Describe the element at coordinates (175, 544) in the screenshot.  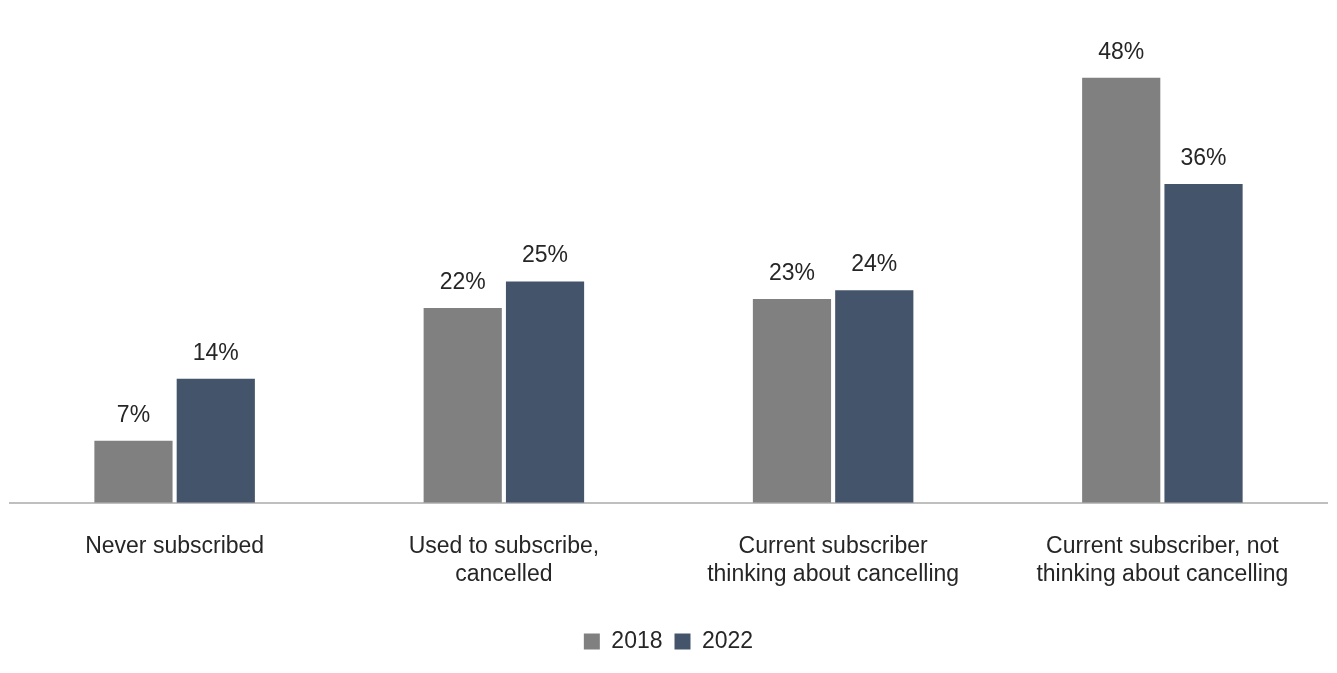
I see `x-tick-label: Never subscribed` at that location.